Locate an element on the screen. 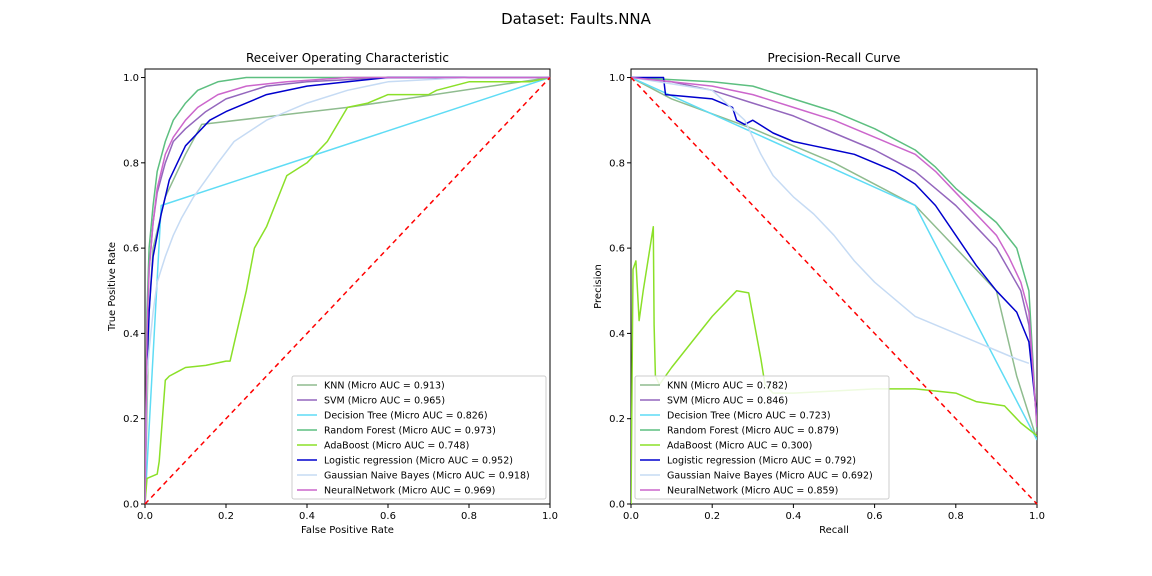 The image size is (1152, 576). roc-x-tick-label: 1.0 is located at coordinates (550, 516).